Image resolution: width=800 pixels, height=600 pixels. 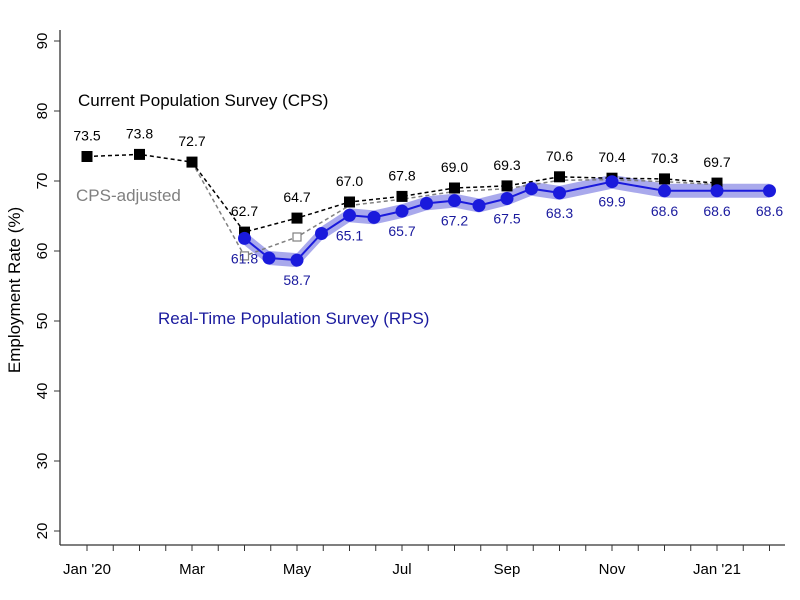 What do you see at coordinates (293, 318) in the screenshot?
I see `legend-rps: Real-Time Population Survey (RPS)` at bounding box center [293, 318].